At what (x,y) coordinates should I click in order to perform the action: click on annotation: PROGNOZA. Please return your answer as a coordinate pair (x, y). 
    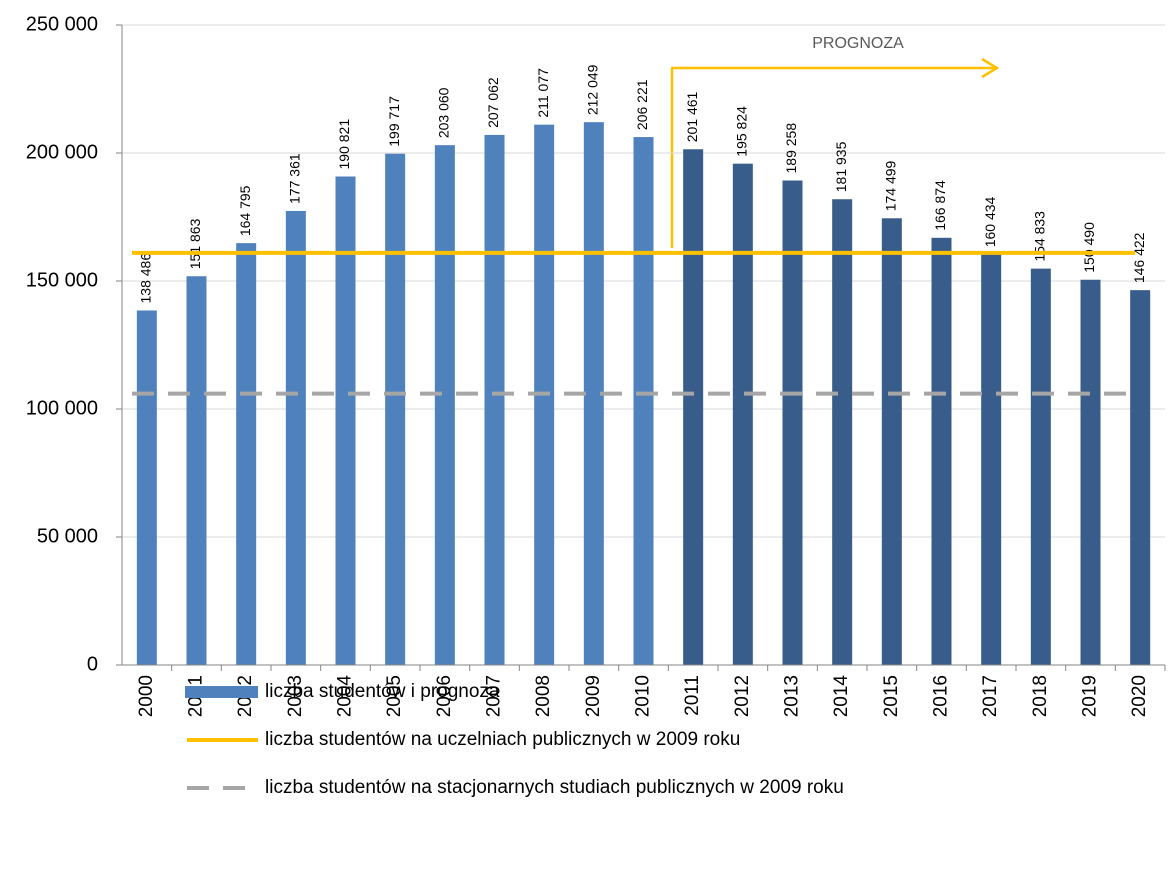
    Looking at the image, I should click on (858, 43).